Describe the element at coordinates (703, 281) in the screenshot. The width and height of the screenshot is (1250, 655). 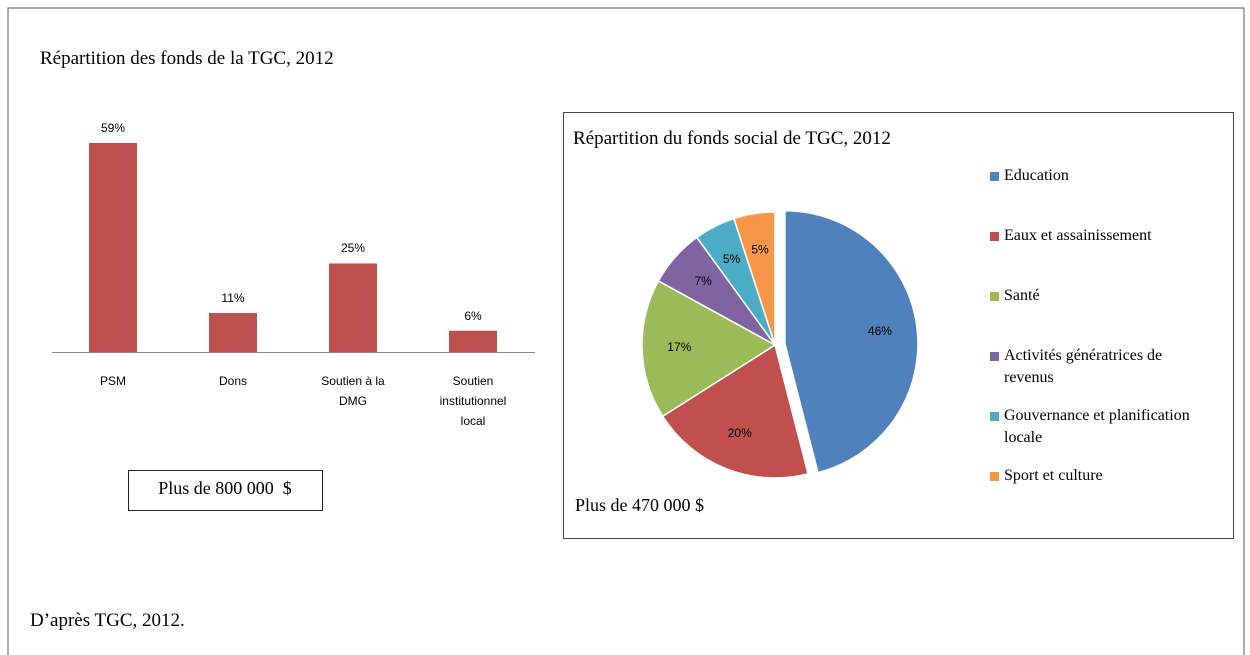
I see `pie-value-label: 7%` at that location.